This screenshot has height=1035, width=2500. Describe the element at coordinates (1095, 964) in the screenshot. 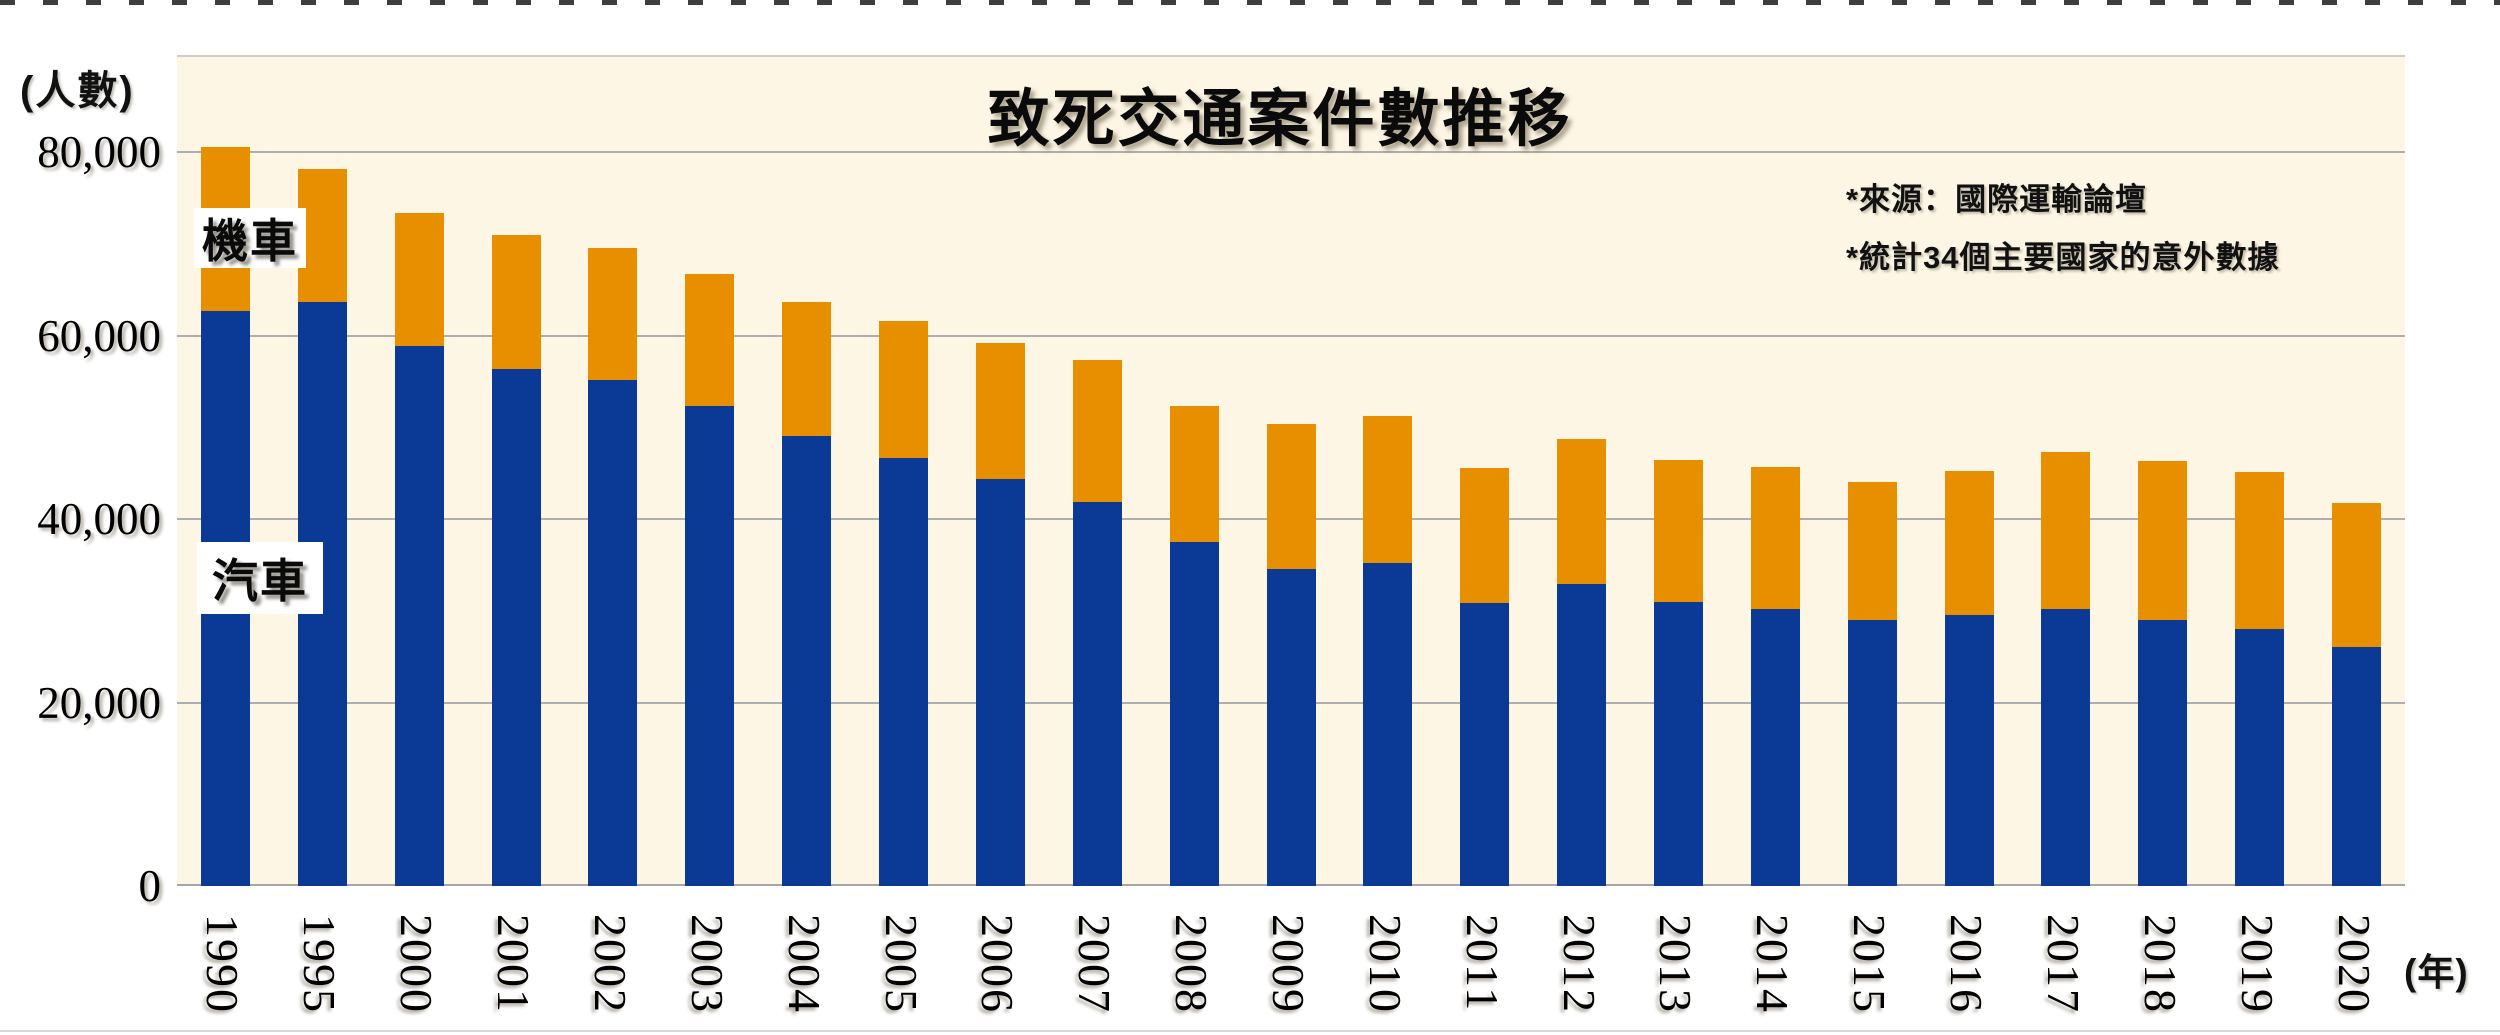

I see `year-label-2007: 2007` at that location.